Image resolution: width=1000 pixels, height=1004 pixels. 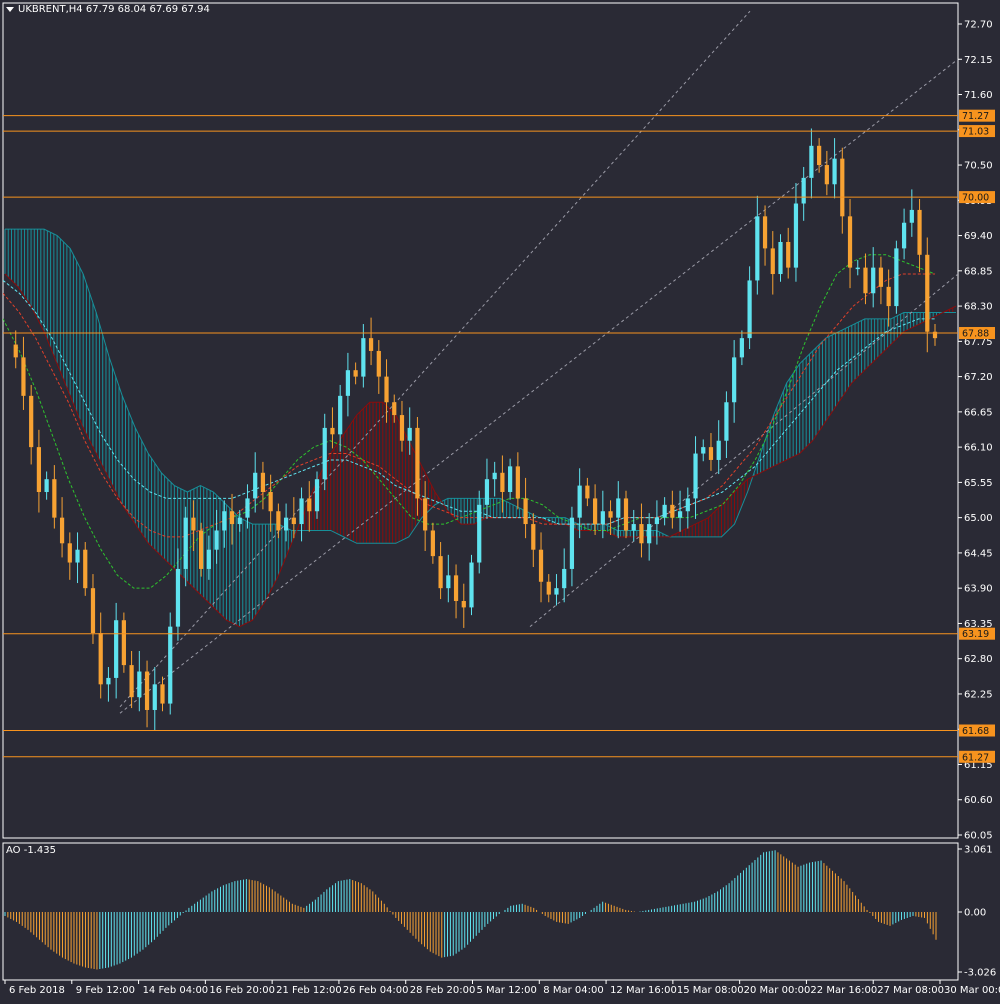 I want to click on price-tick-label: 72.15, so click(x=978, y=60).